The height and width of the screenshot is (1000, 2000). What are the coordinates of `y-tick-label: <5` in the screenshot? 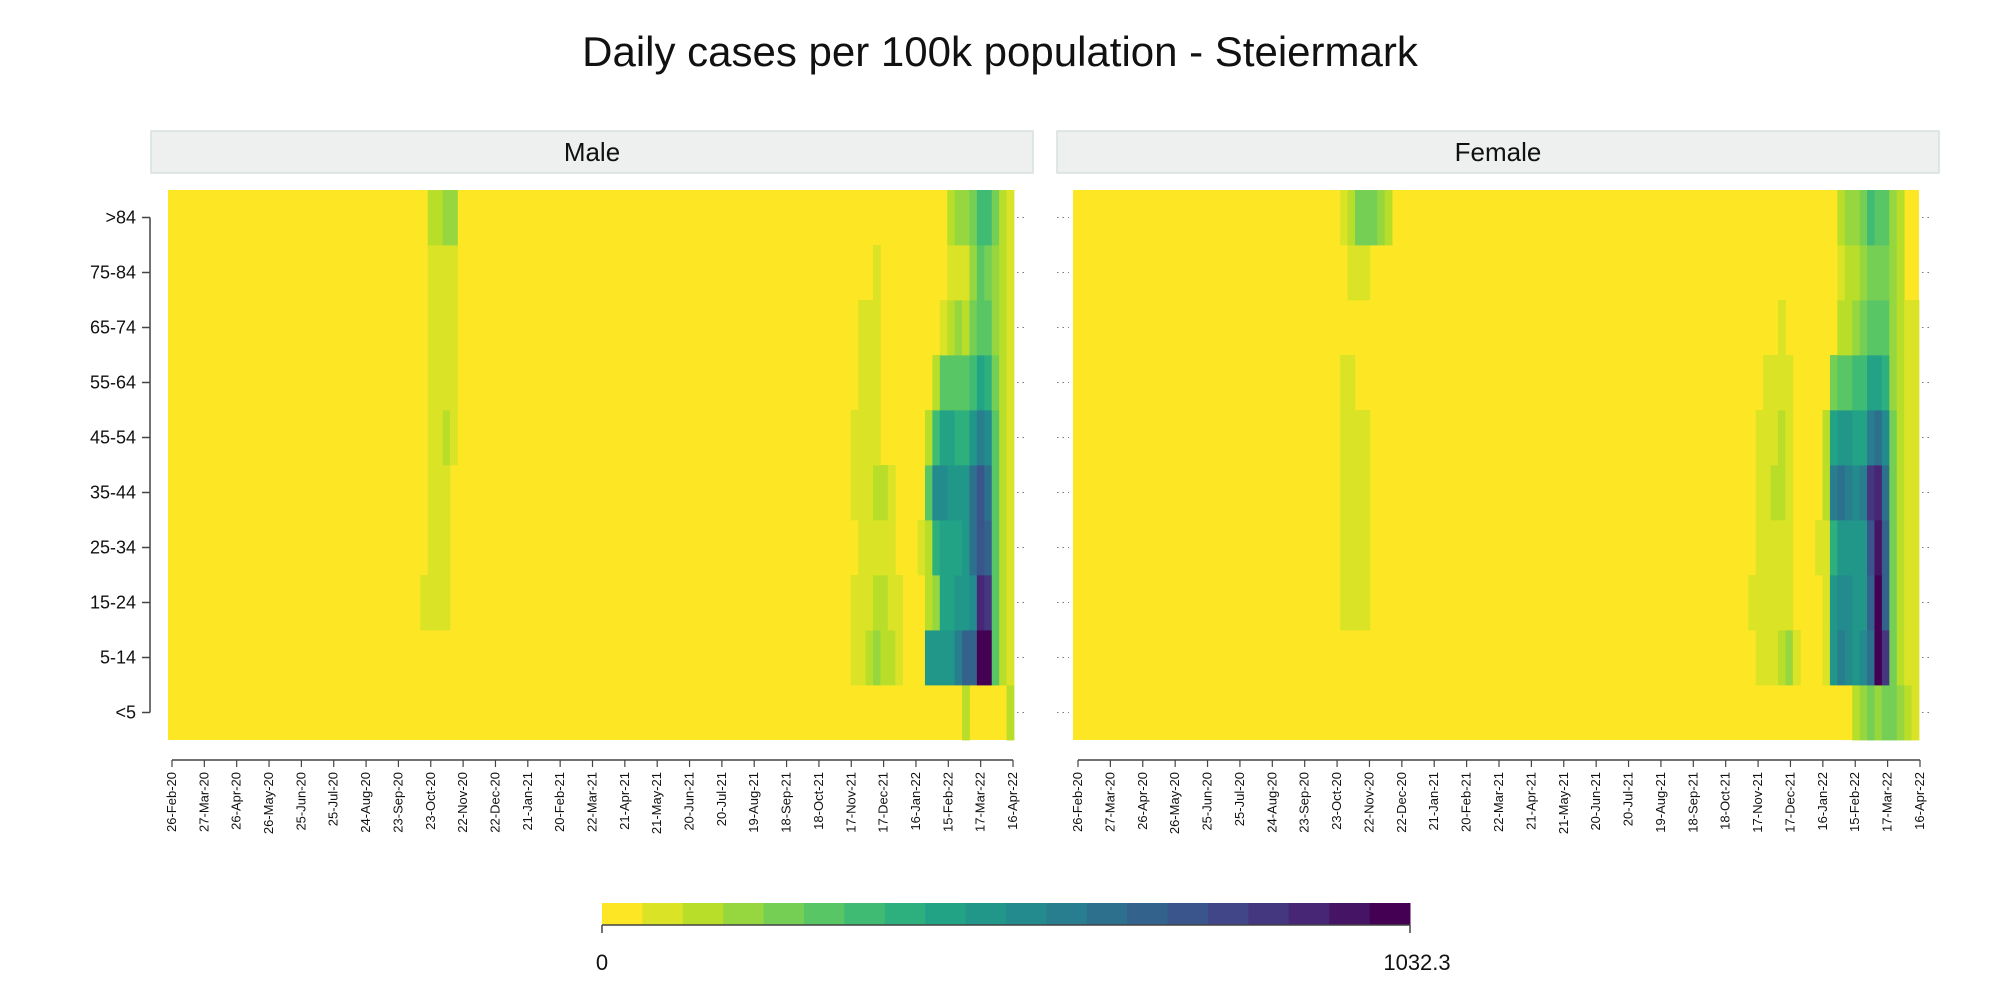 It's located at (125, 713).